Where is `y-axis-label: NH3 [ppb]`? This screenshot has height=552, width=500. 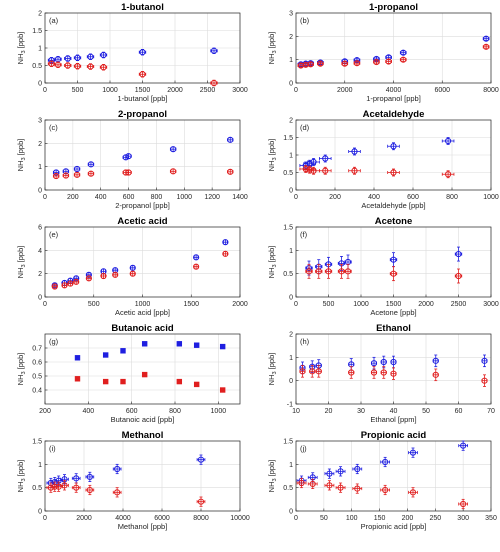
y-axis-label: NH3 [ppb] is located at coordinates (21, 476).